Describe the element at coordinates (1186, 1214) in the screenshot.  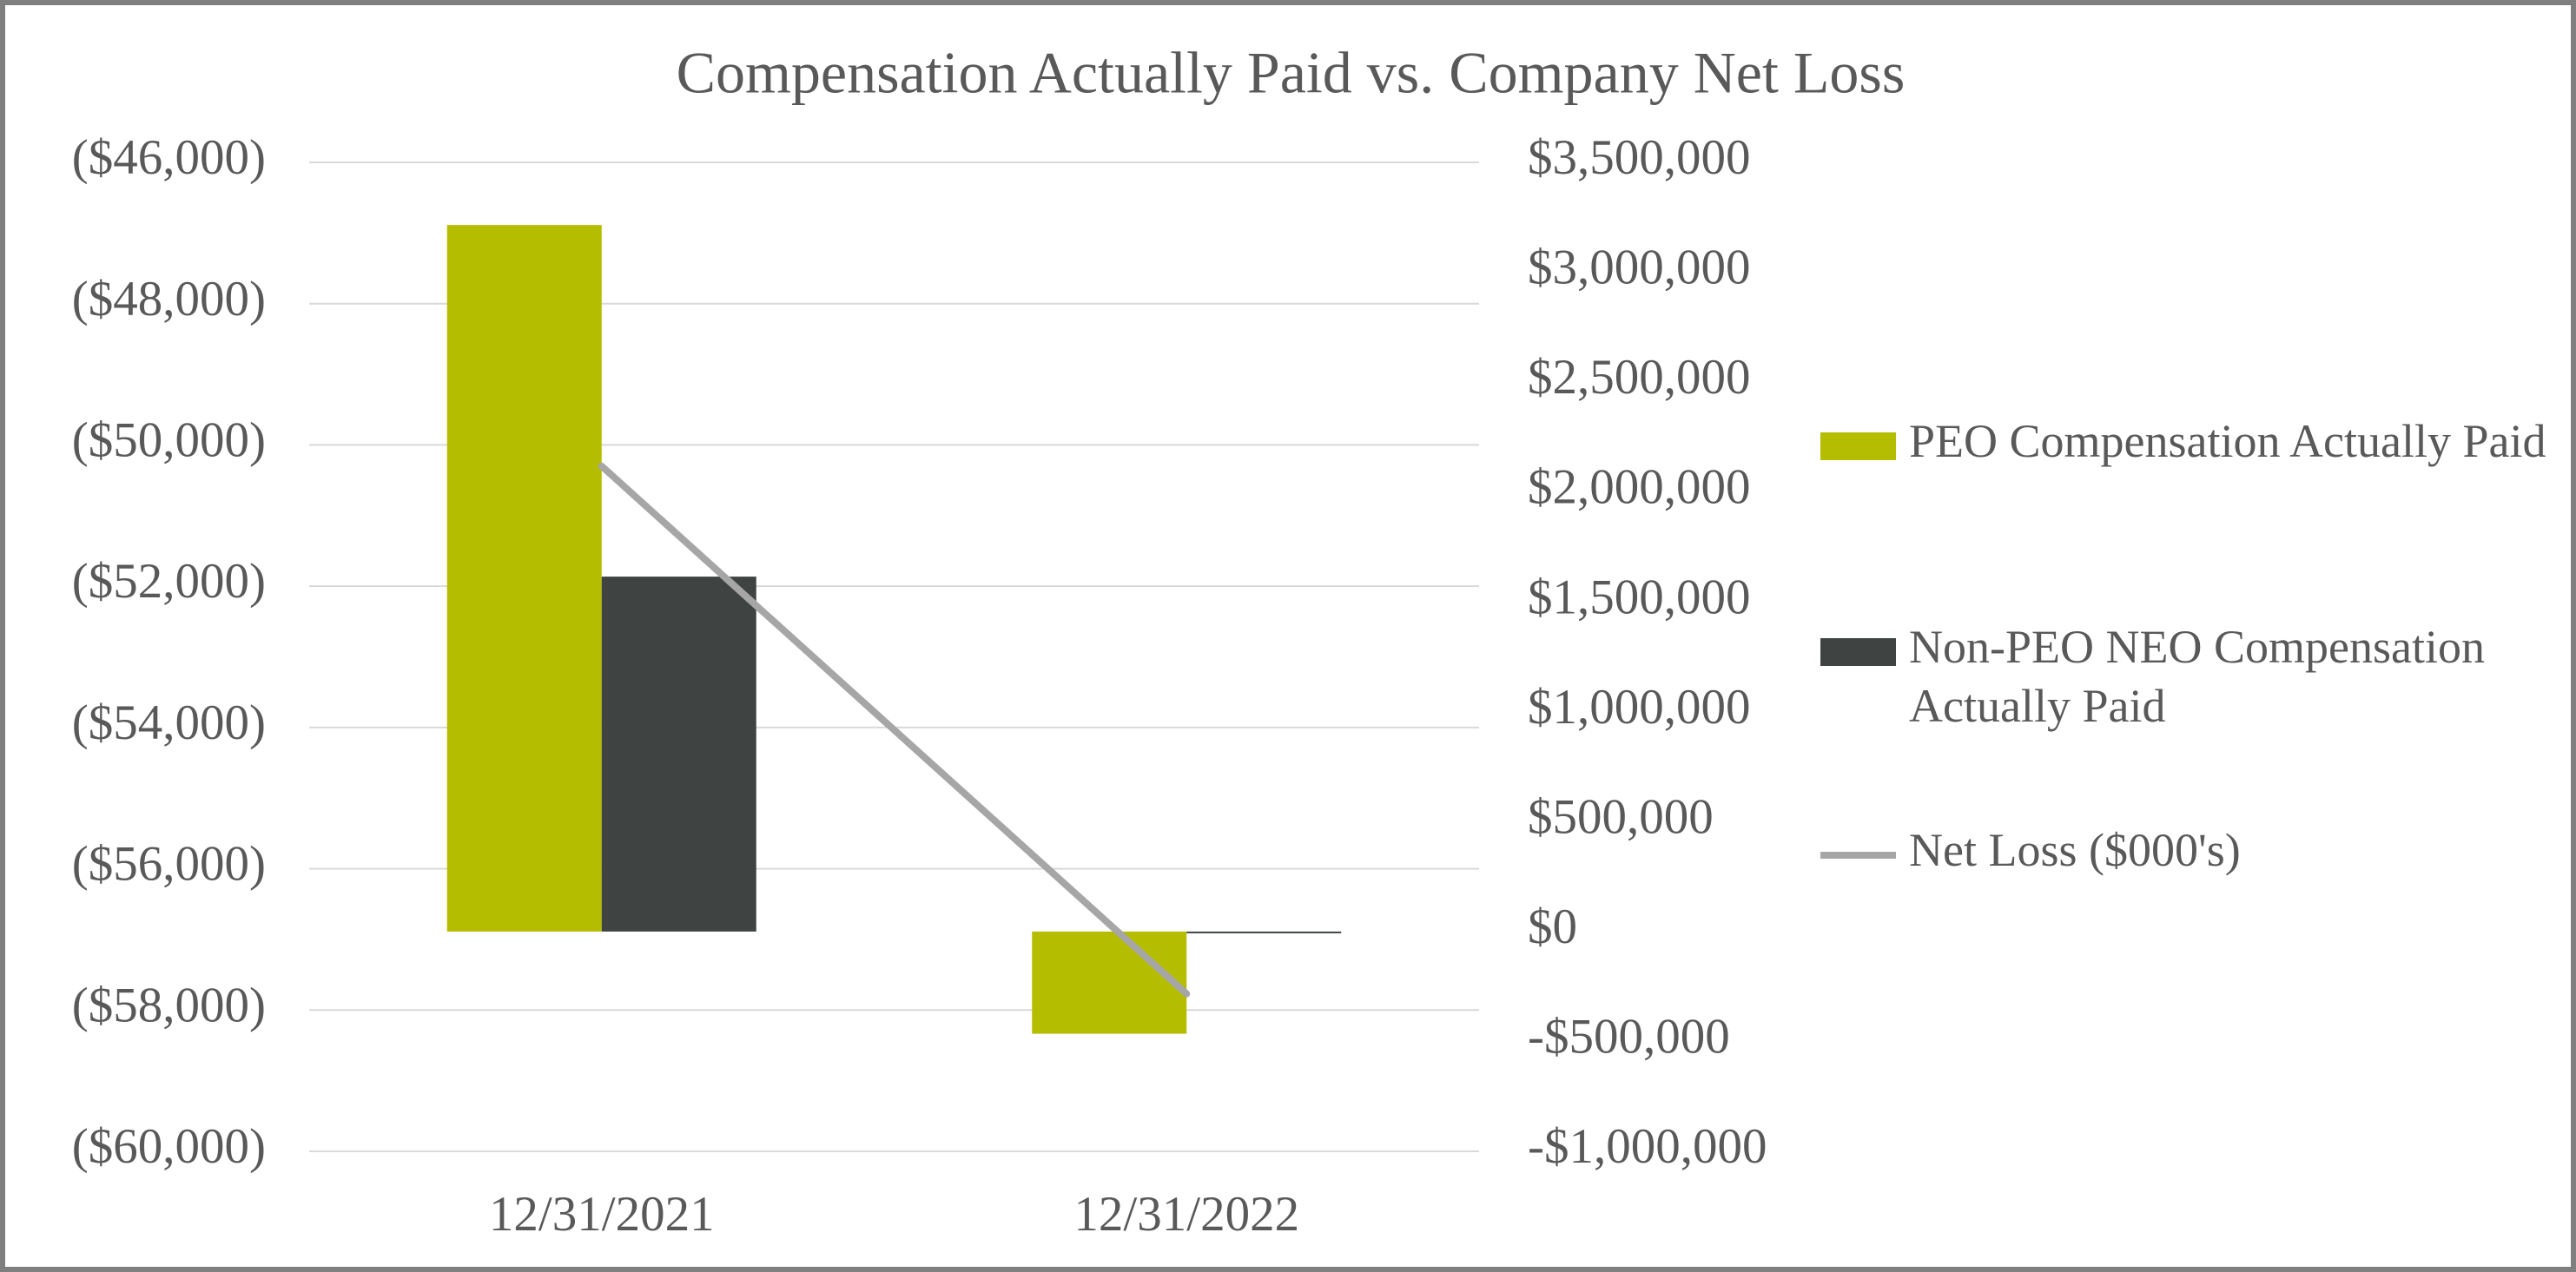
I see `x-tick-label: 12/31/2022` at that location.